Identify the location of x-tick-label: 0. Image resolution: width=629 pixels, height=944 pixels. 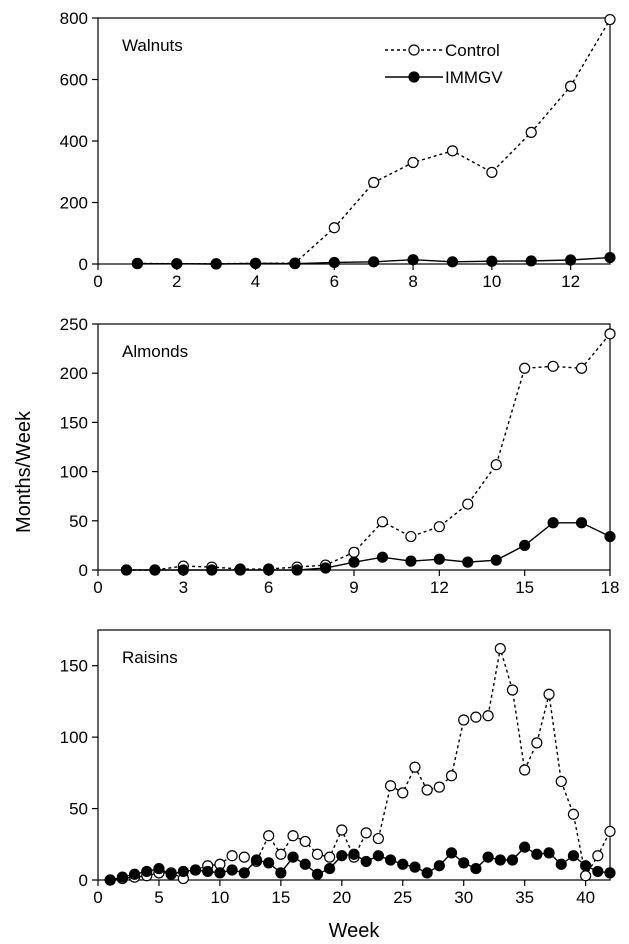
(97, 281).